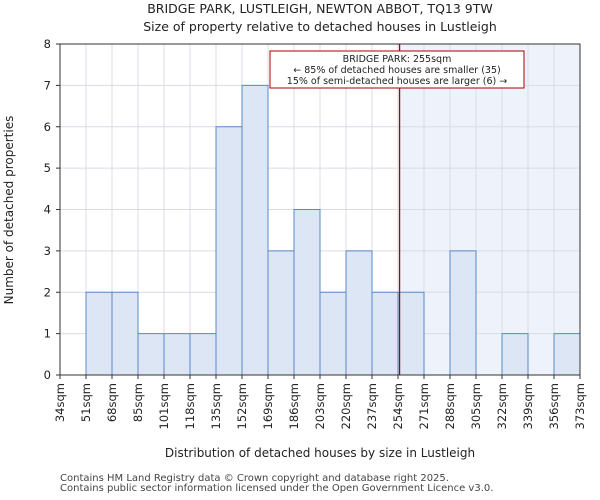 This screenshot has width=600, height=500. Describe the element at coordinates (216, 406) in the screenshot. I see `x-tick-label: 135sqm` at that location.